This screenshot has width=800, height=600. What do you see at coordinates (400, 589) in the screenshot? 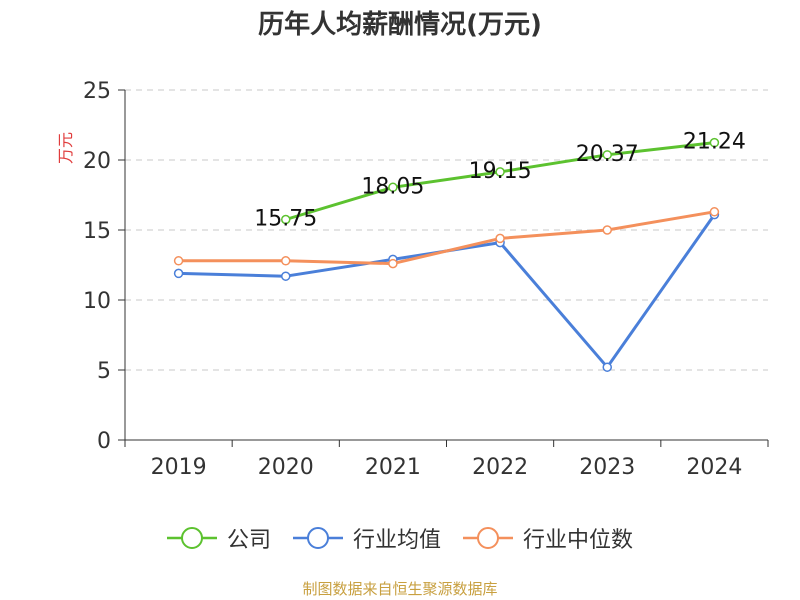
I see `data-source-note: 制图数据来自恒生聚源数据库` at bounding box center [400, 589].